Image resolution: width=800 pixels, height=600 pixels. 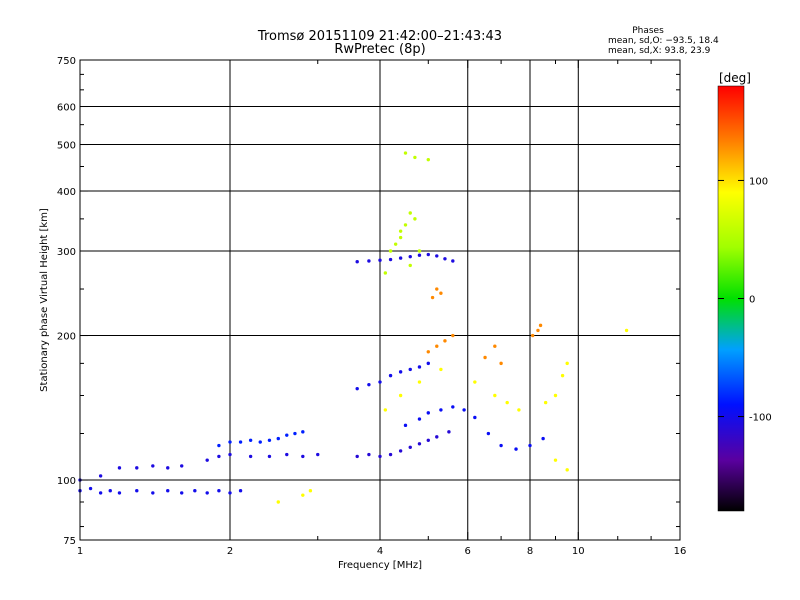 I want to click on y-tick-label: 400, so click(x=66, y=192).